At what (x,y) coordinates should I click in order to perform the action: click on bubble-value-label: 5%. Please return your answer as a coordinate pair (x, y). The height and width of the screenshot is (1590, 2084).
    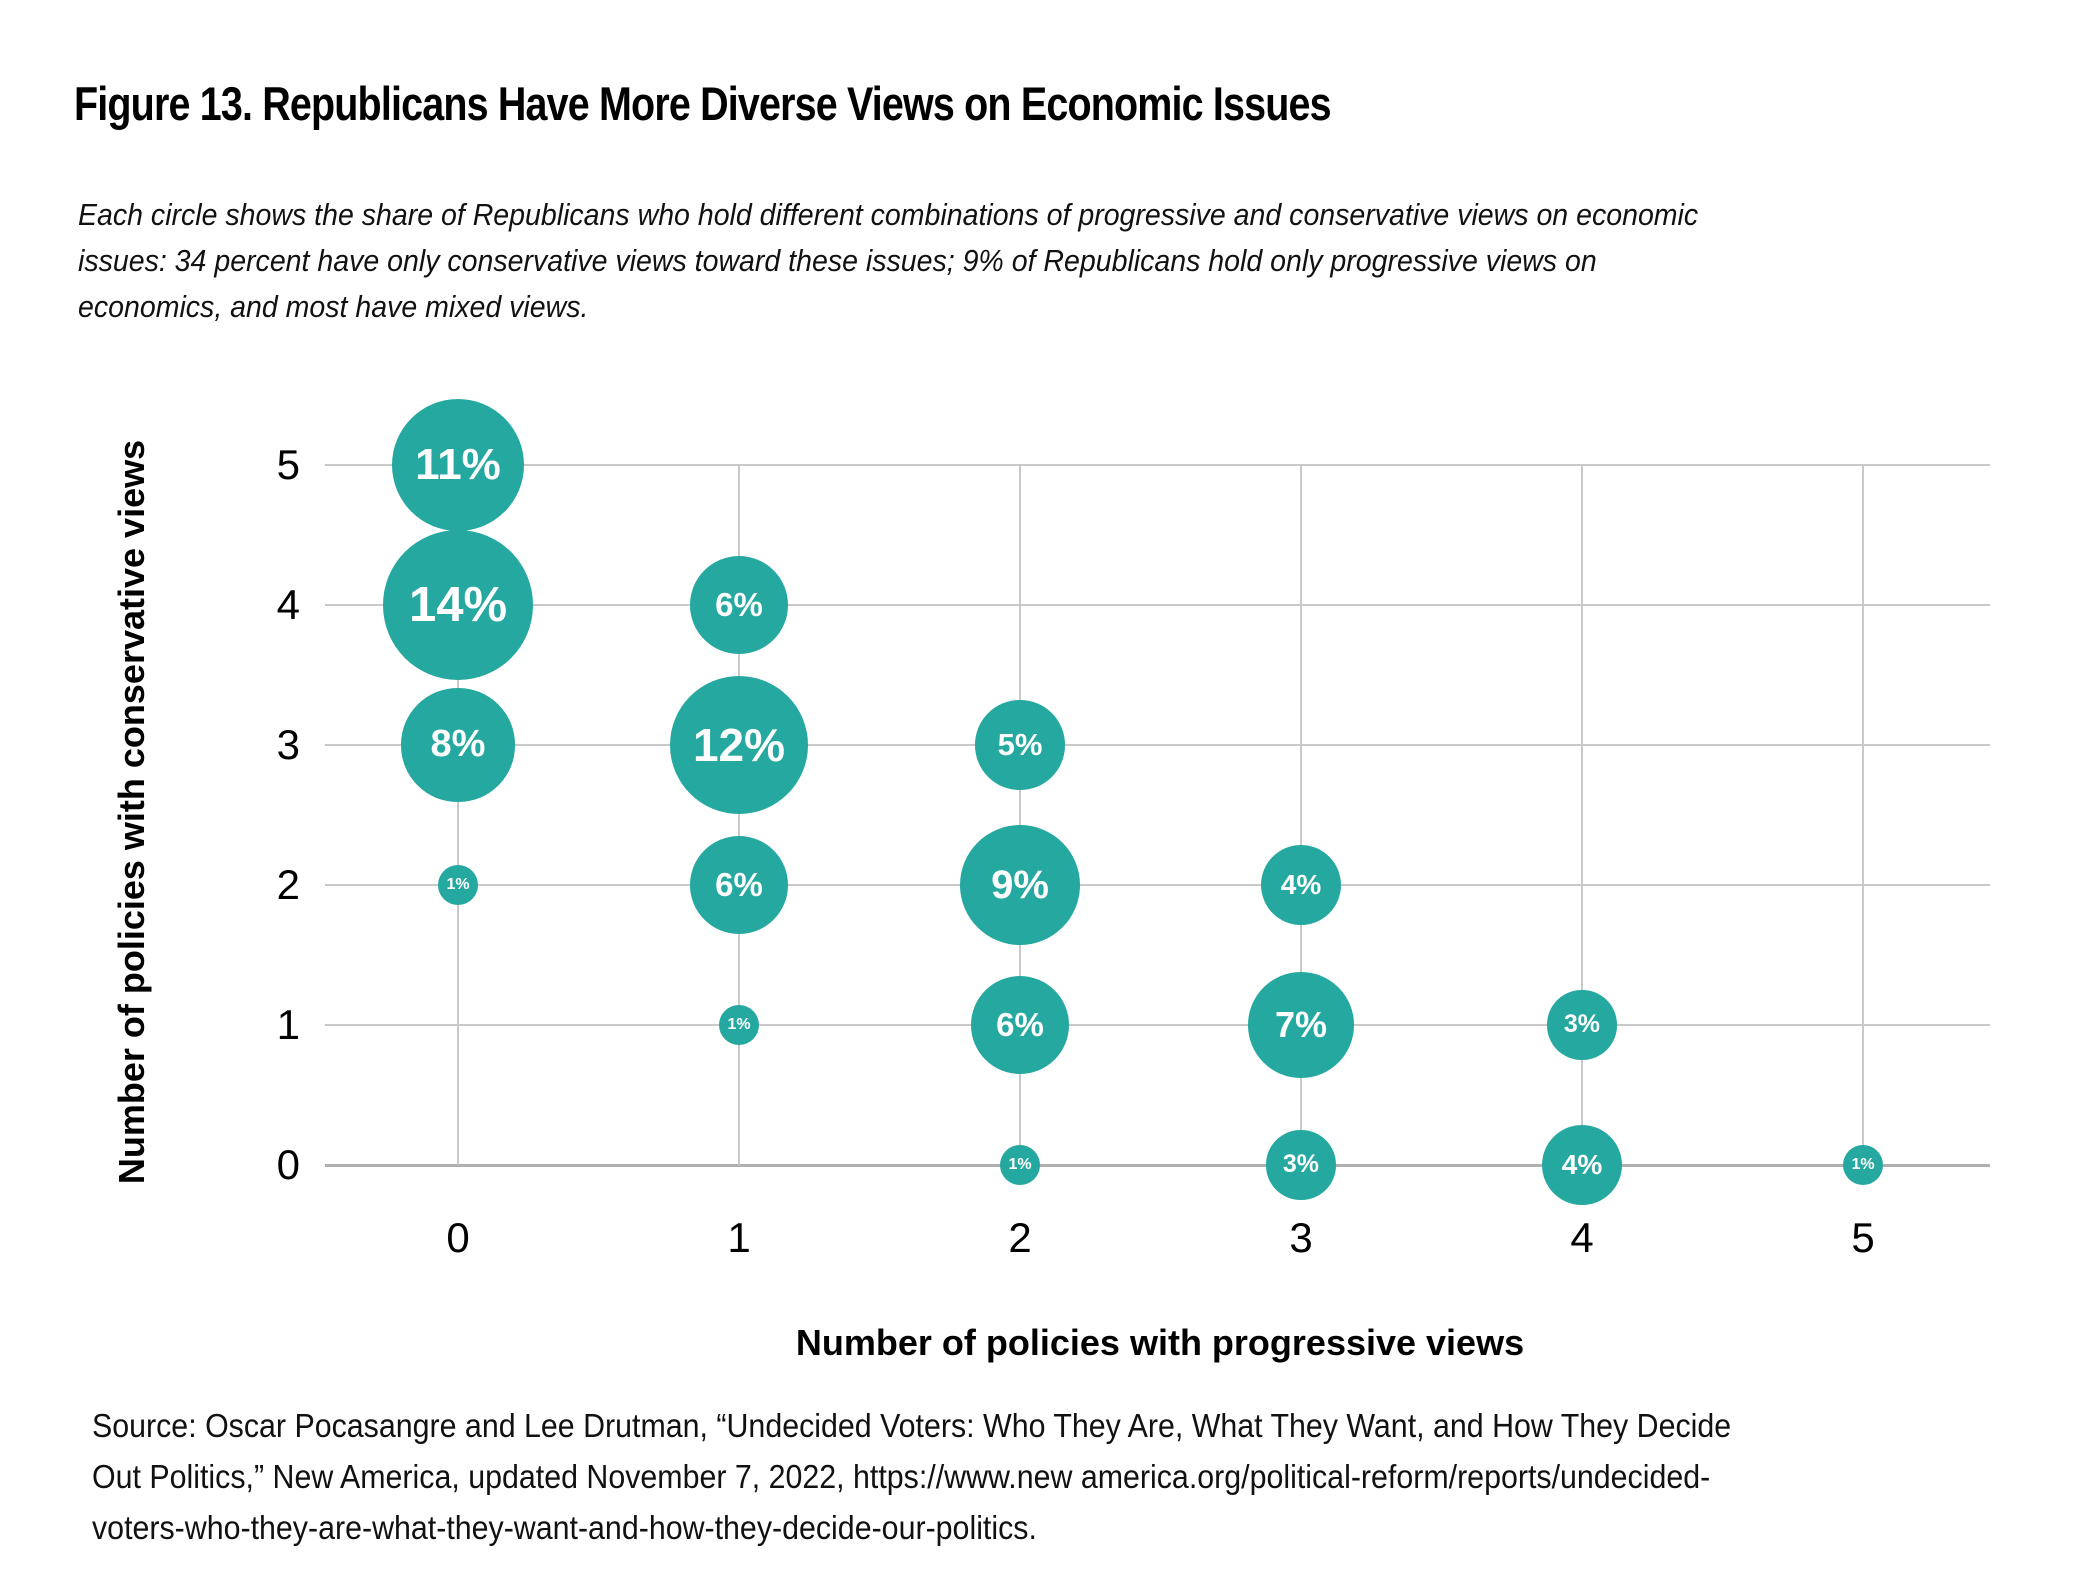
    Looking at the image, I should click on (1020, 744).